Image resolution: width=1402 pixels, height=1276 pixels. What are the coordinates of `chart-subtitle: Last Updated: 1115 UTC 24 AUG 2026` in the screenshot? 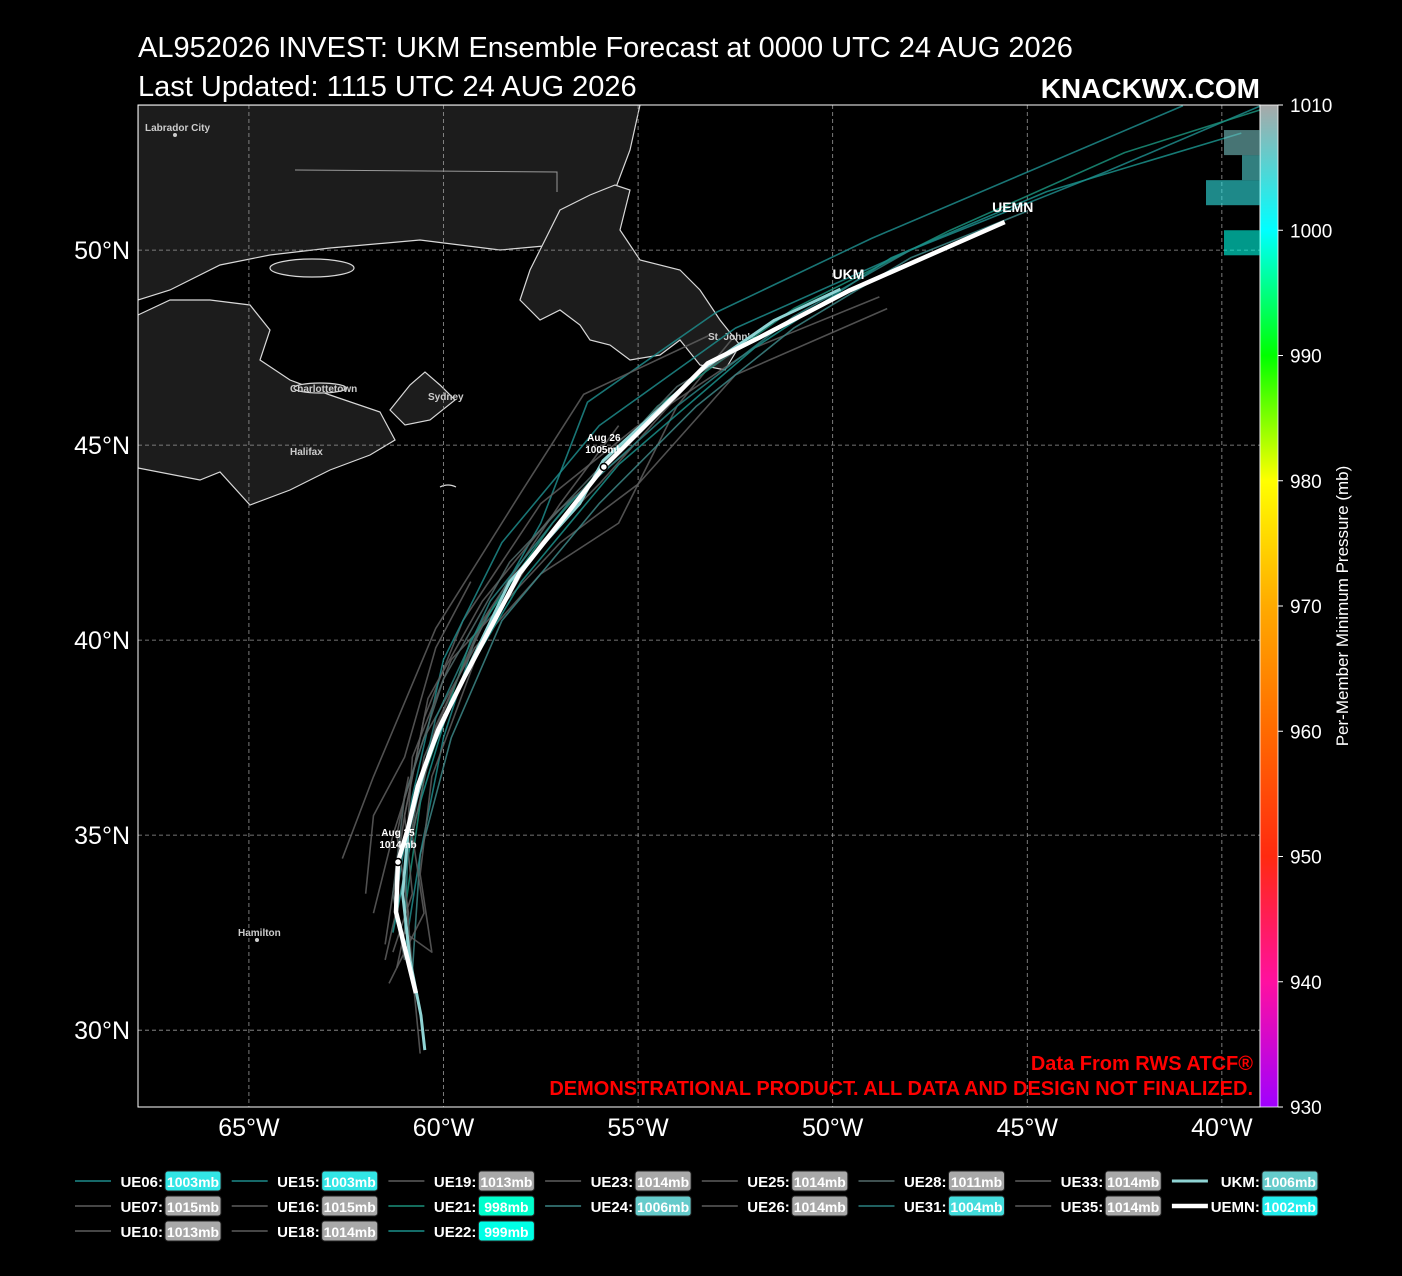 It's located at (387, 87).